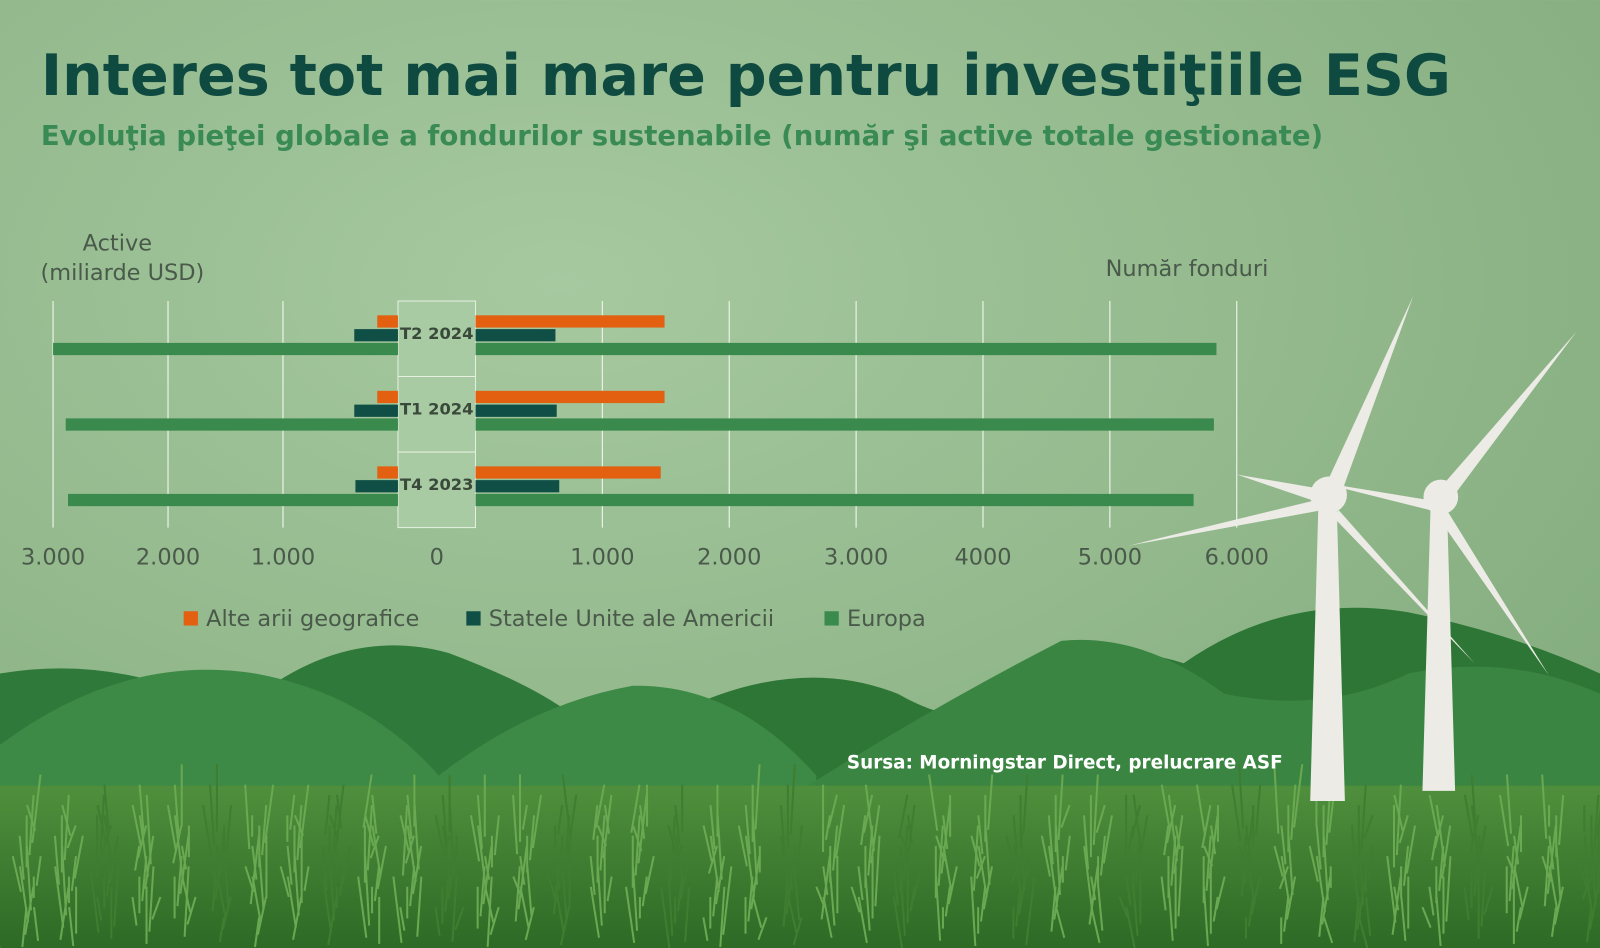 The image size is (1600, 948). Describe the element at coordinates (631, 619) in the screenshot. I see `legend-label: Statele Unite ale Americii` at that location.